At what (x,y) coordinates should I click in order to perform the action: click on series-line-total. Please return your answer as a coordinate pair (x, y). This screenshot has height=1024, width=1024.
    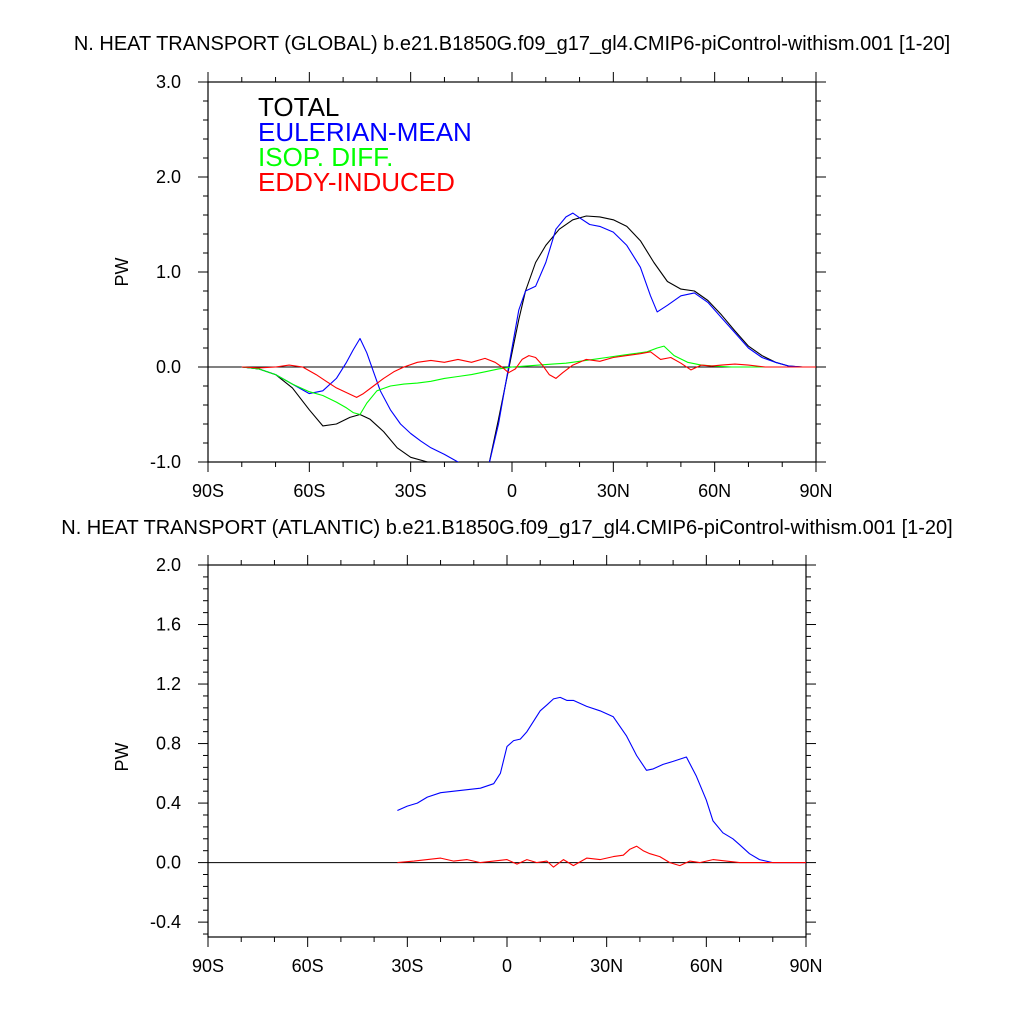
    Looking at the image, I should click on (528, 338).